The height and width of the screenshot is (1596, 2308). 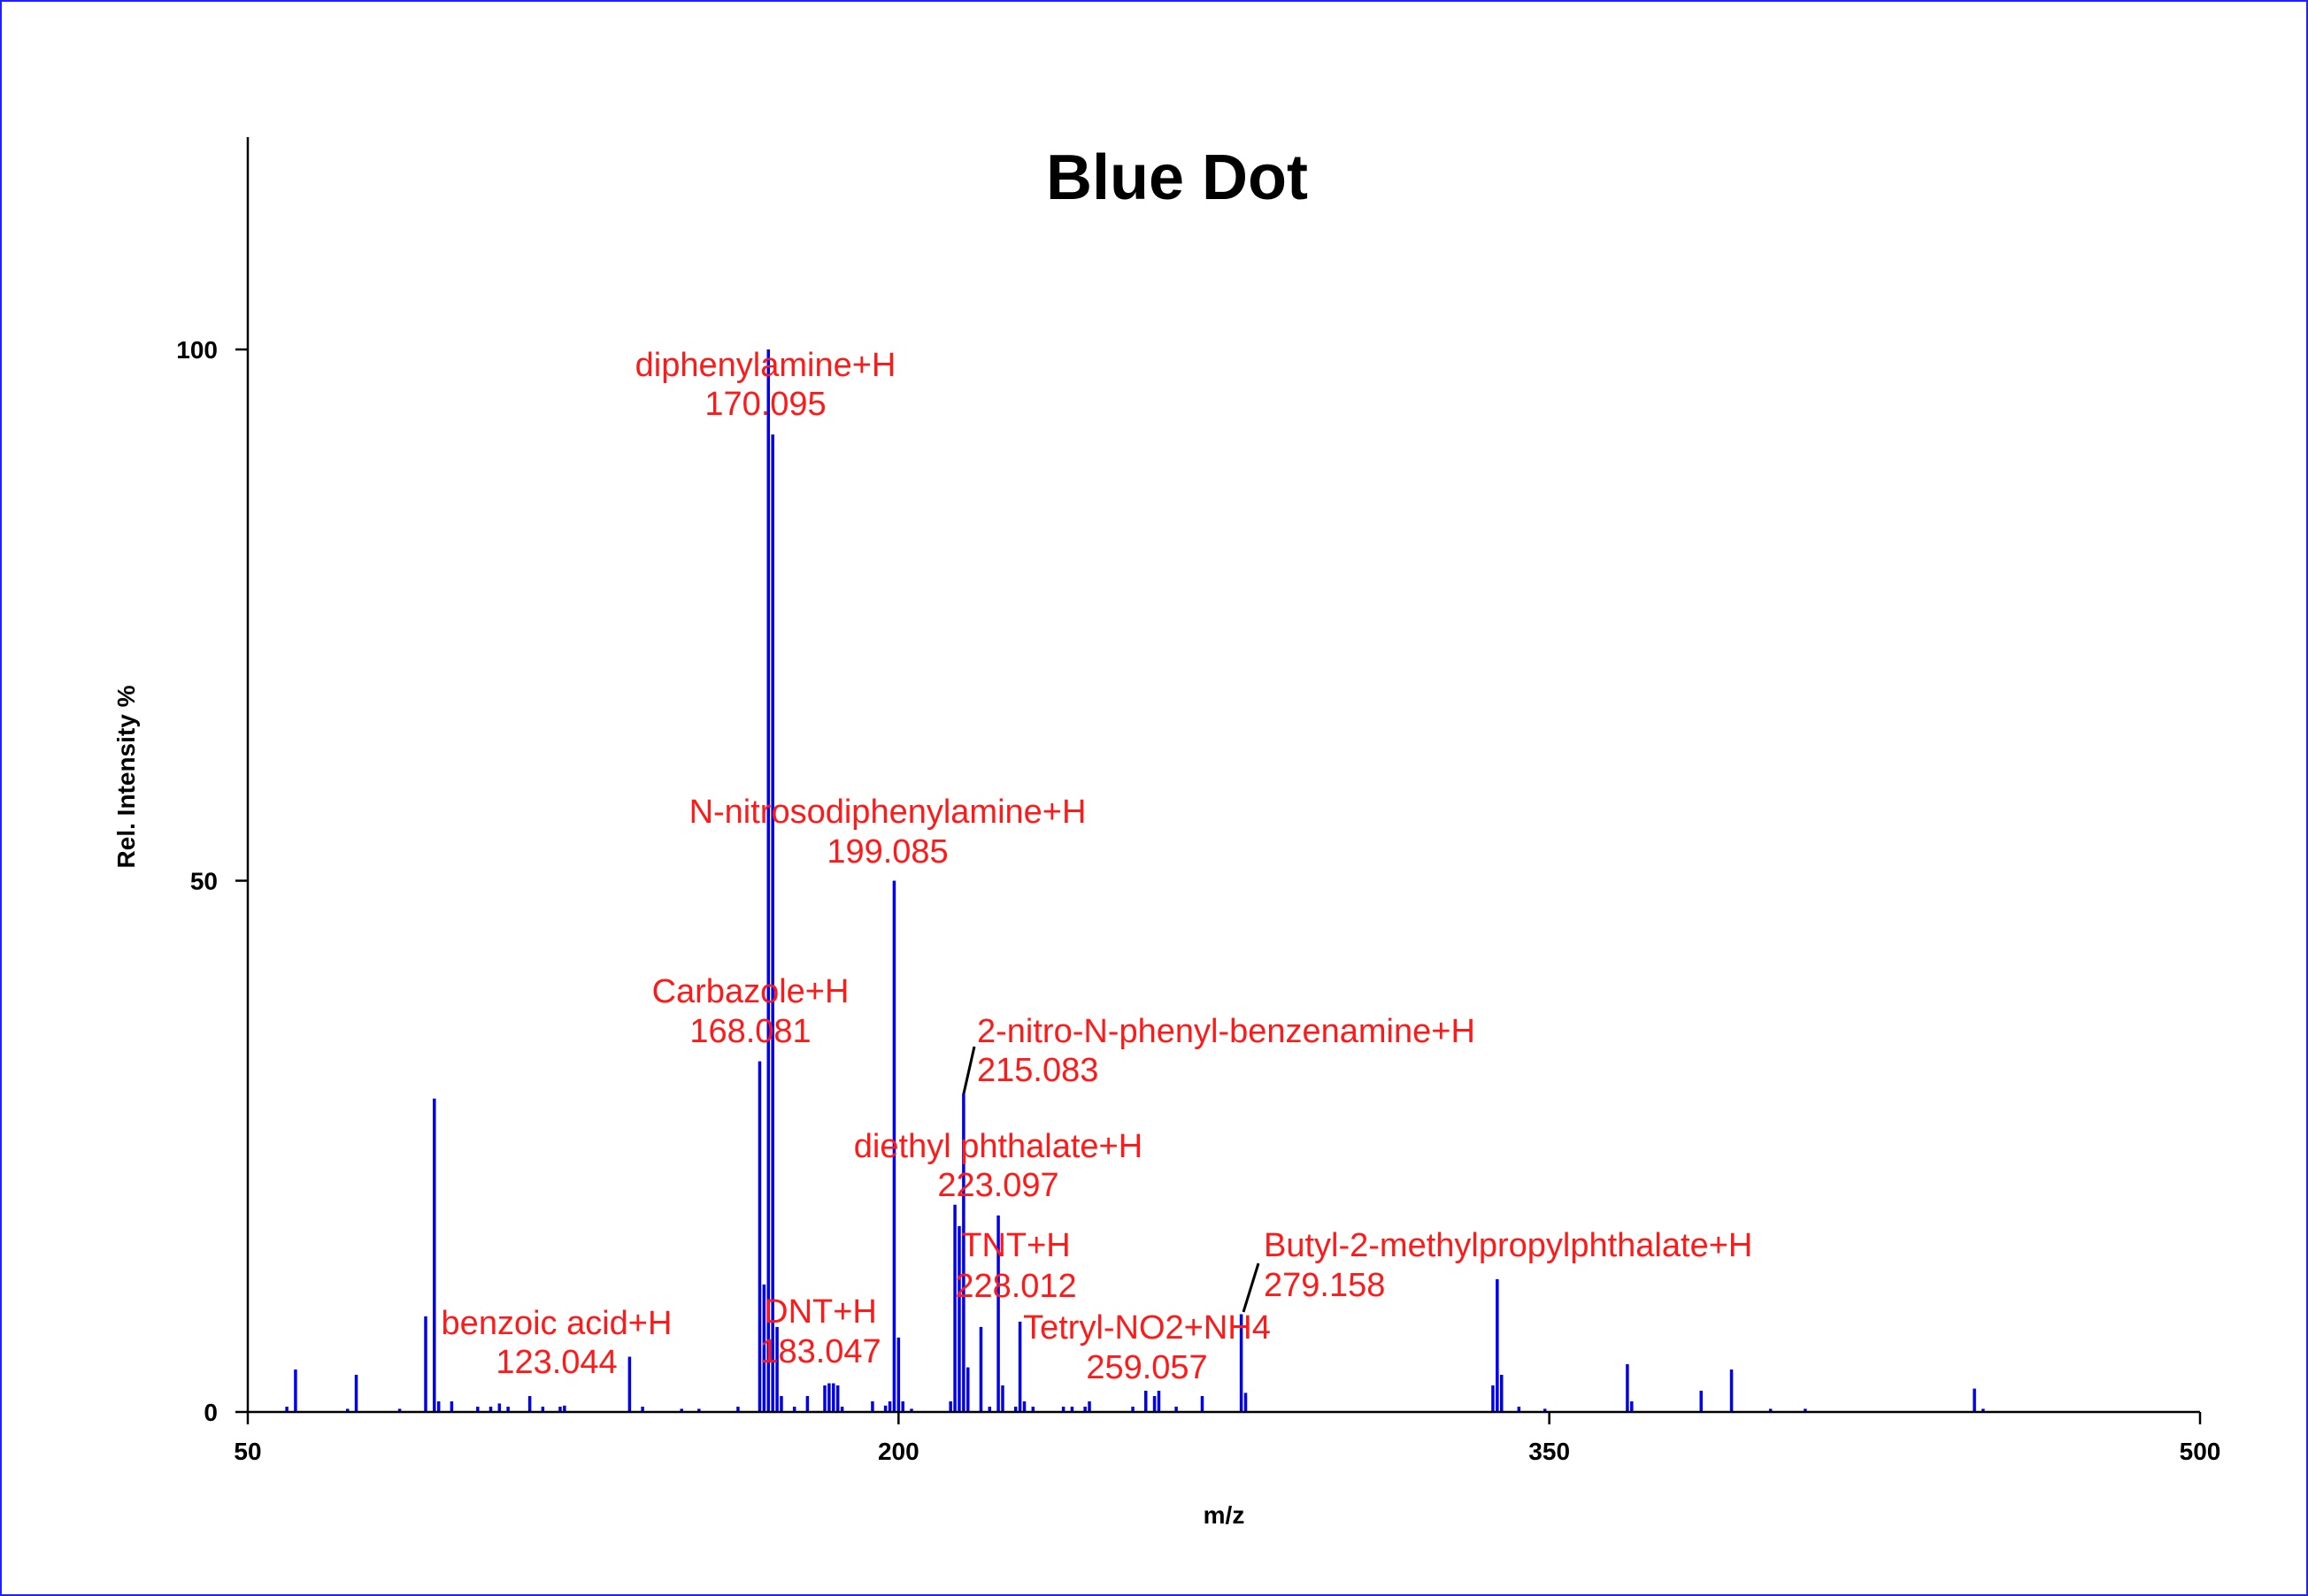 What do you see at coordinates (1549, 1451) in the screenshot?
I see `x-tick-label: 350` at bounding box center [1549, 1451].